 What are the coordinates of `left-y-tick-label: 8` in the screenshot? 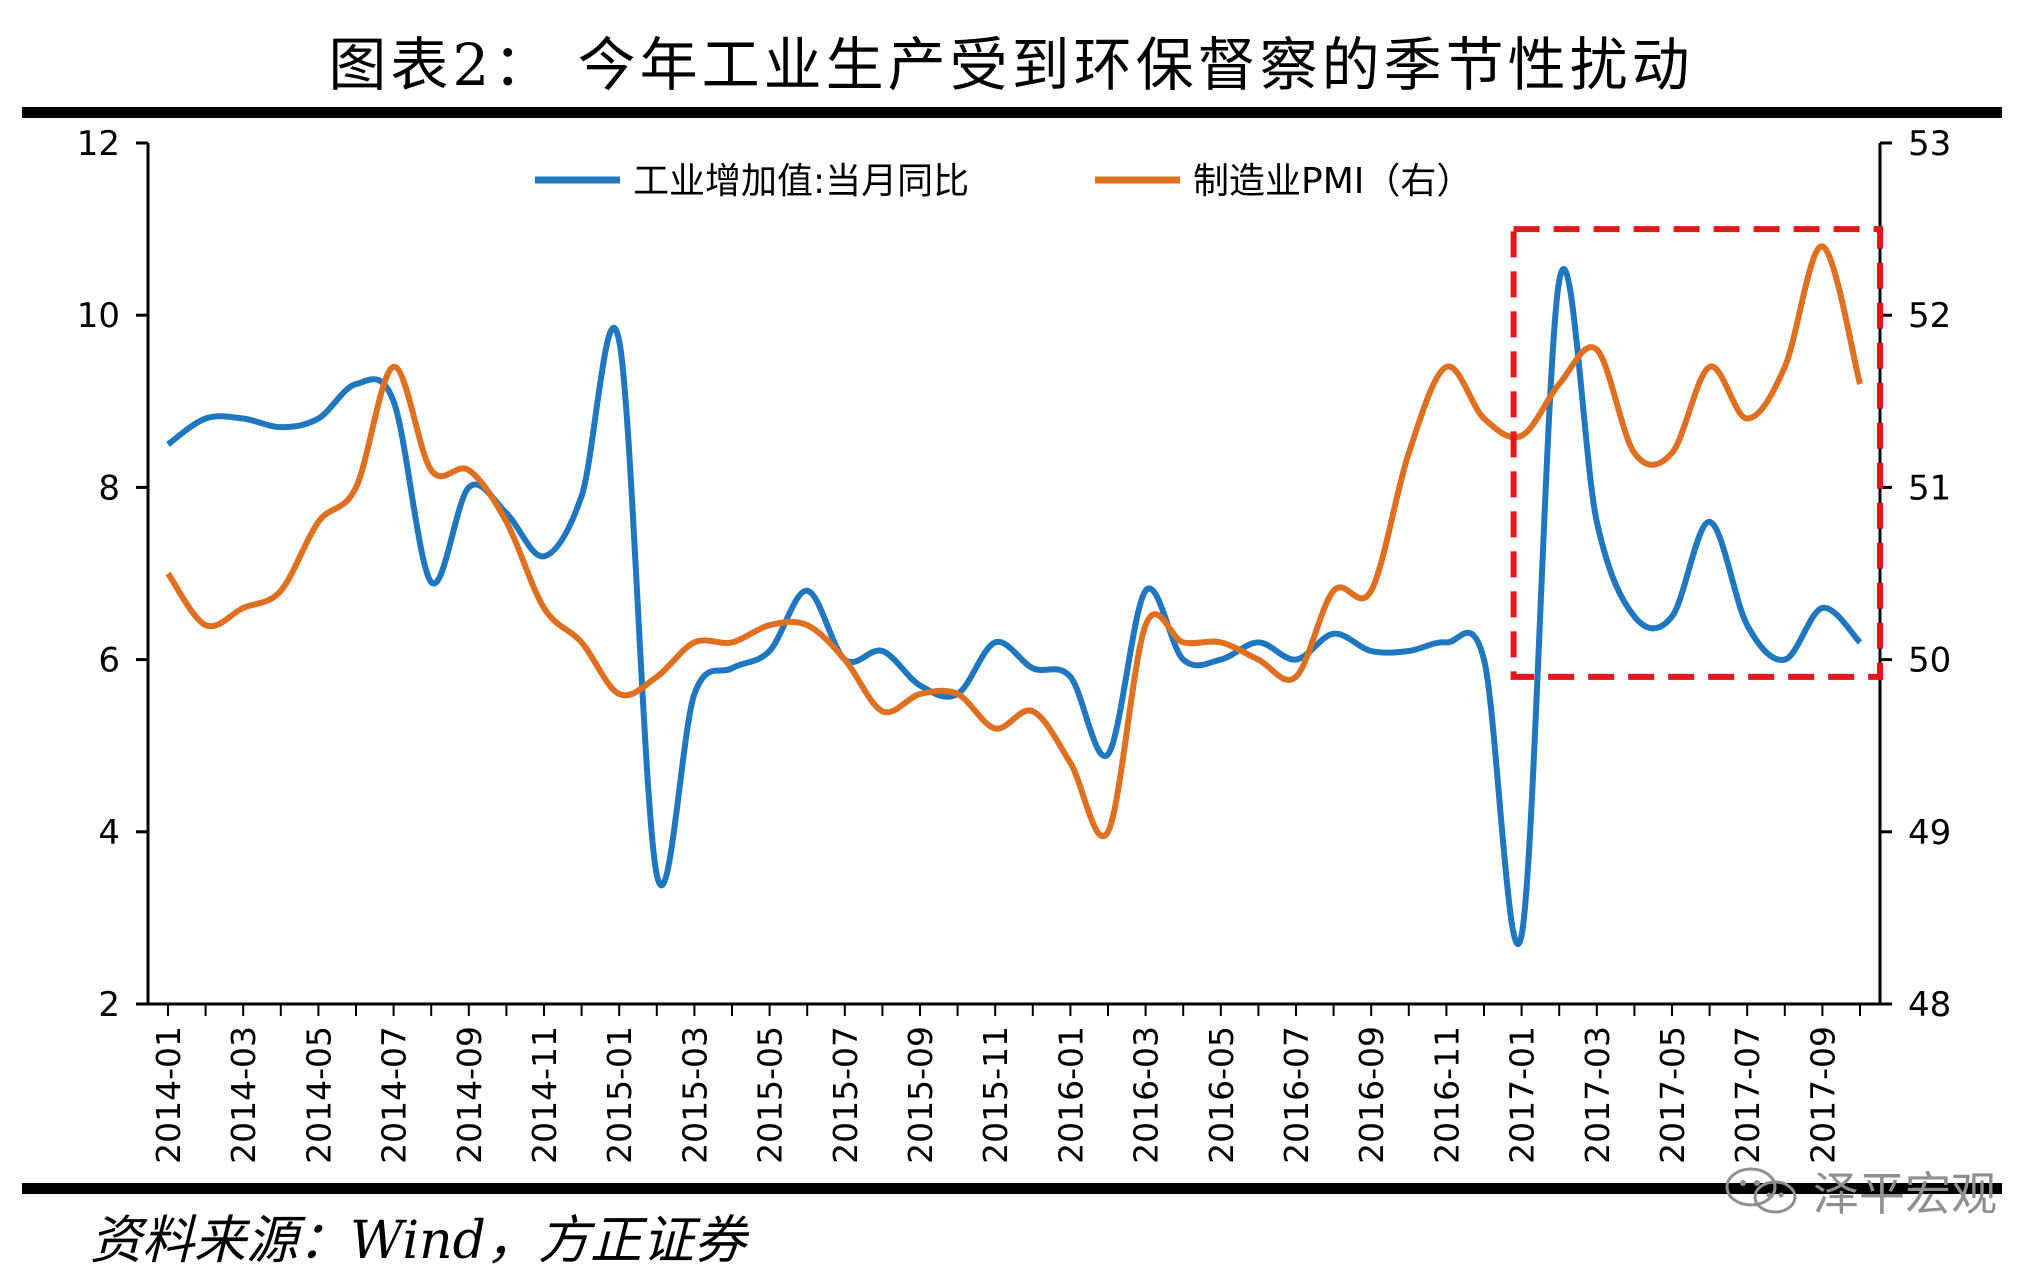 It's located at (109, 488).